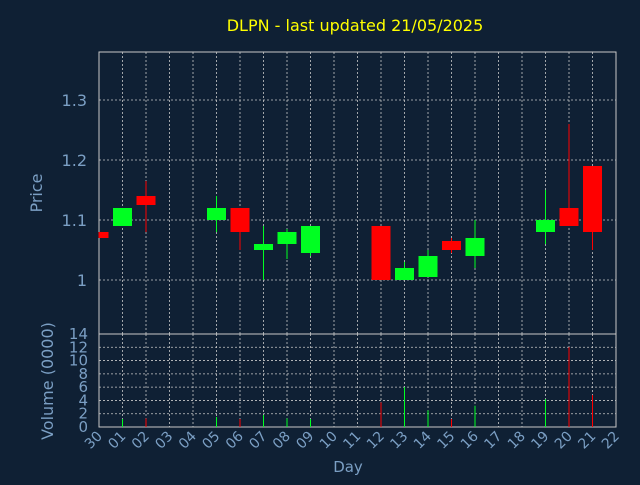 The image size is (640, 485). I want to click on day-tick-label: 10, so click(329, 441).